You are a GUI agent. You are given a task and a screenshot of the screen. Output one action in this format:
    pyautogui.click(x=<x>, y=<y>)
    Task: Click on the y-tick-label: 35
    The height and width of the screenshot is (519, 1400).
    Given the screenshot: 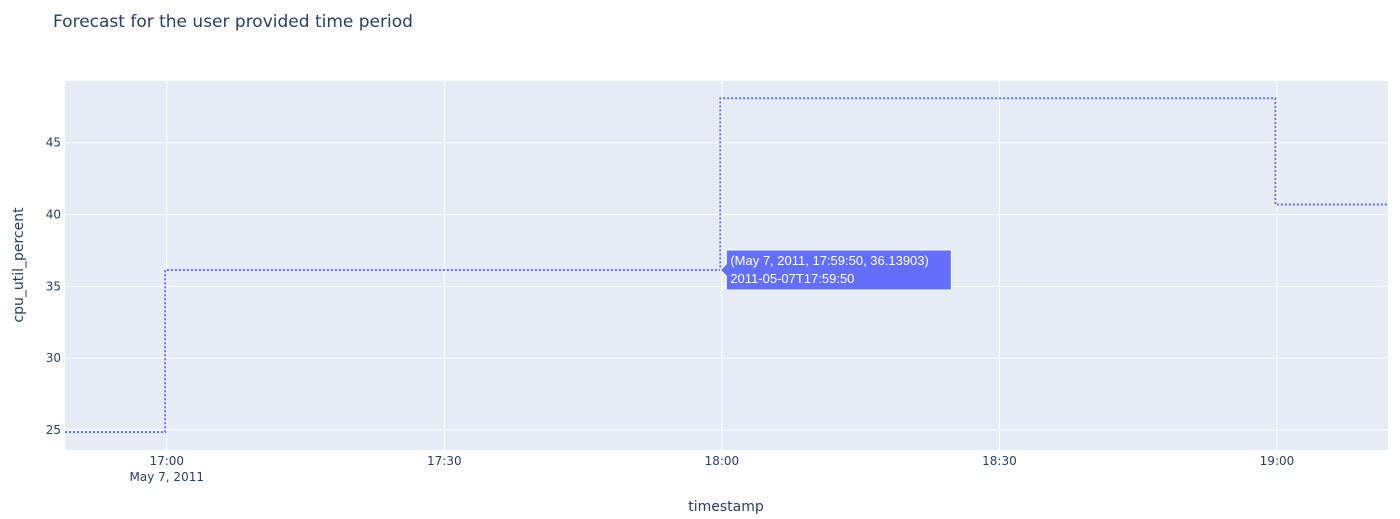 What is the action you would take?
    pyautogui.click(x=53, y=286)
    